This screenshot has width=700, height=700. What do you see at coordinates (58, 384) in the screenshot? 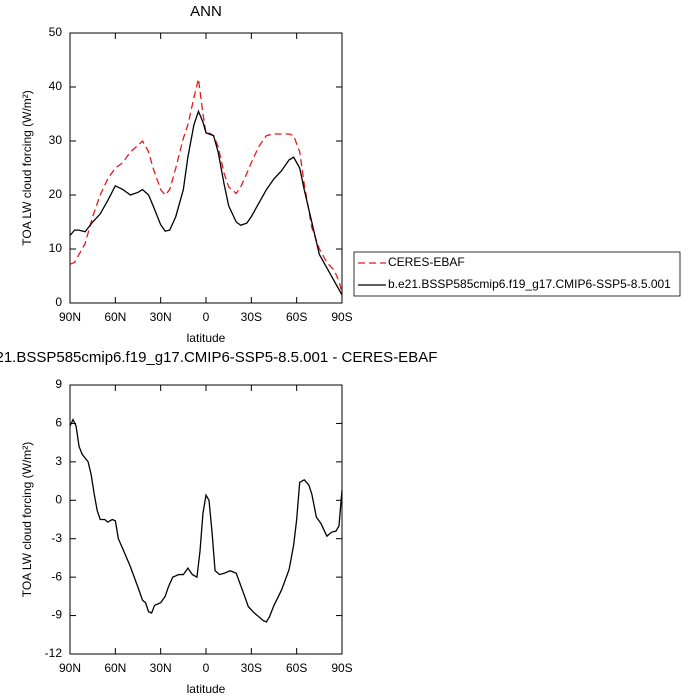
I see `y-tick-label: 9` at bounding box center [58, 384].